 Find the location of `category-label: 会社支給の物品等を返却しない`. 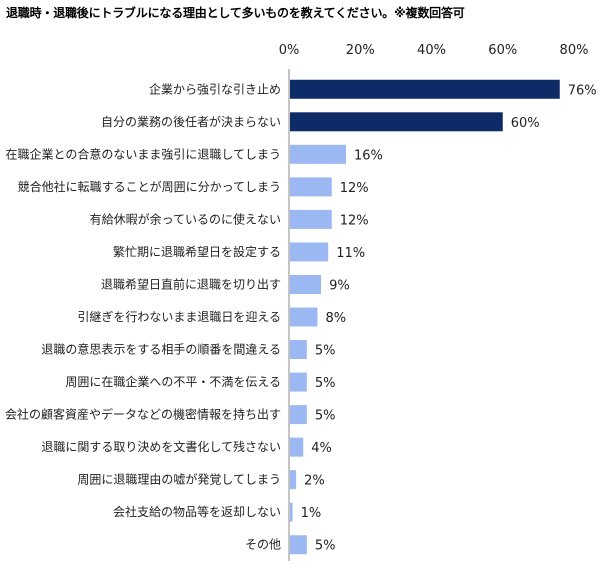

category-label: 会社支給の物品等を返却しない is located at coordinates (197, 511).